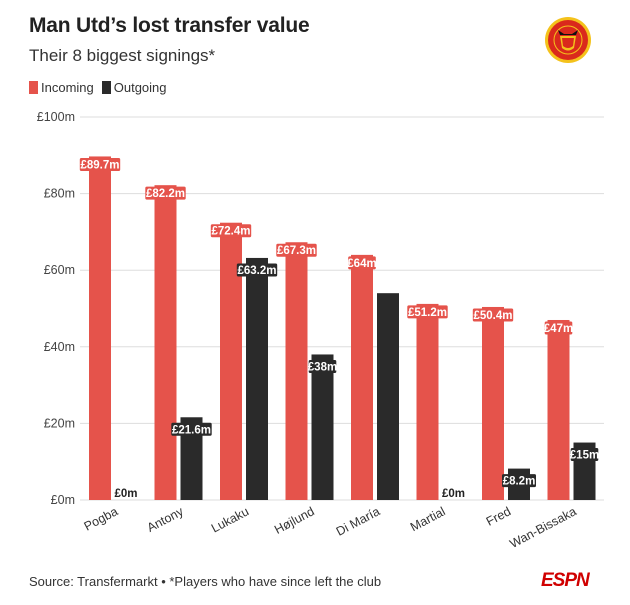  I want to click on x-tick-label: Di María, so click(358, 521).